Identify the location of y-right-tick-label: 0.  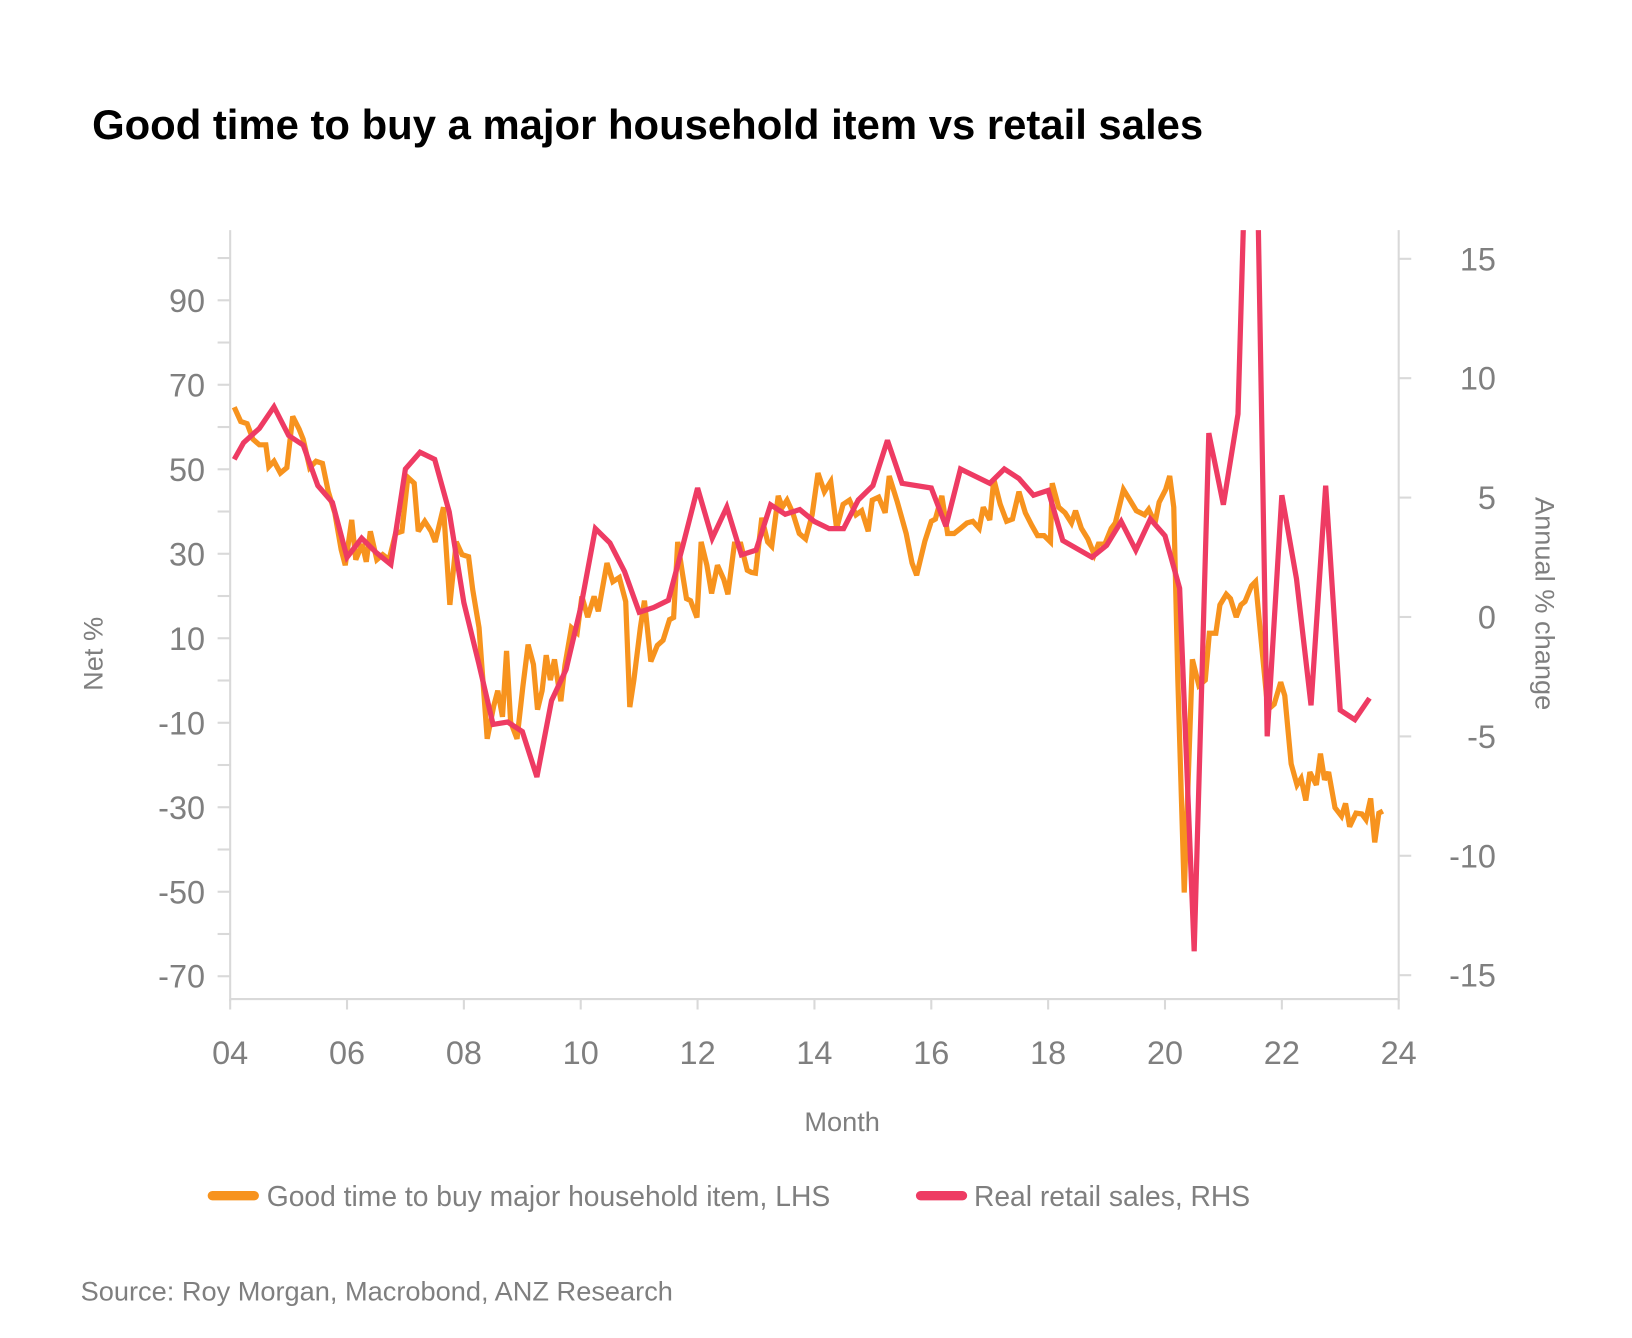
(1487, 617).